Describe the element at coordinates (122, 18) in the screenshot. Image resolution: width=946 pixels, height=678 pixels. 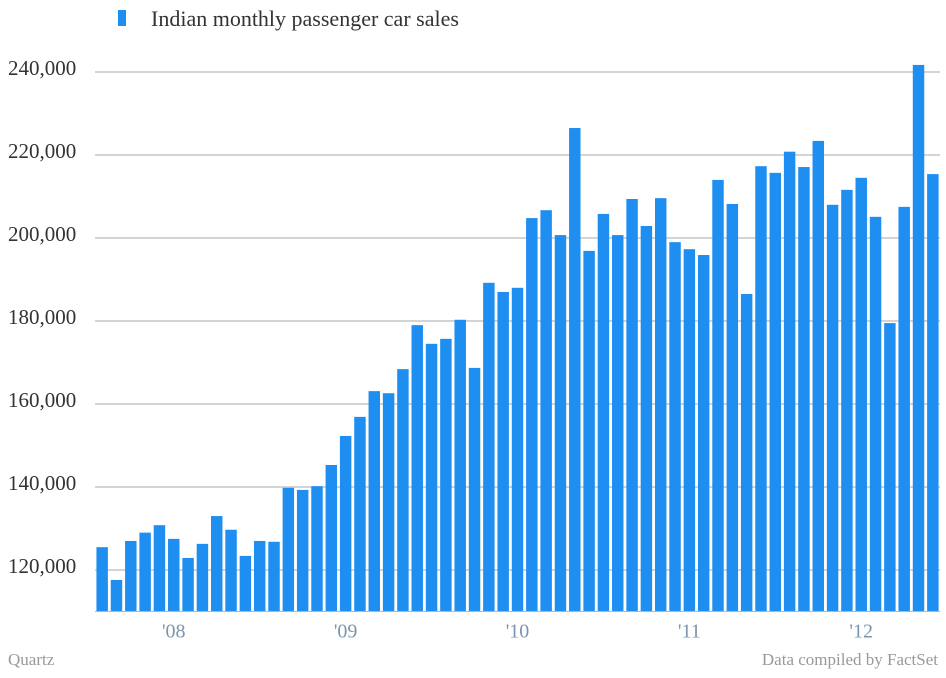
I see `legend-swatch` at that location.